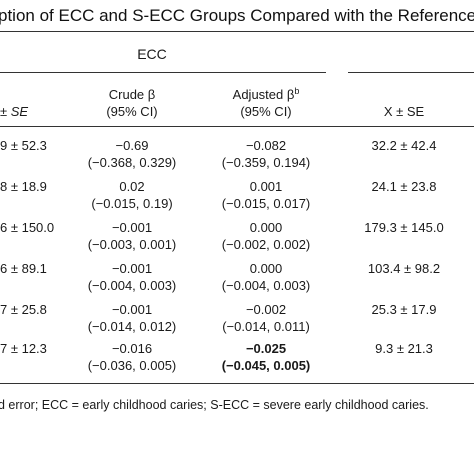 This screenshot has height=474, width=474. I want to click on bottom-rule, so click(237, 383).